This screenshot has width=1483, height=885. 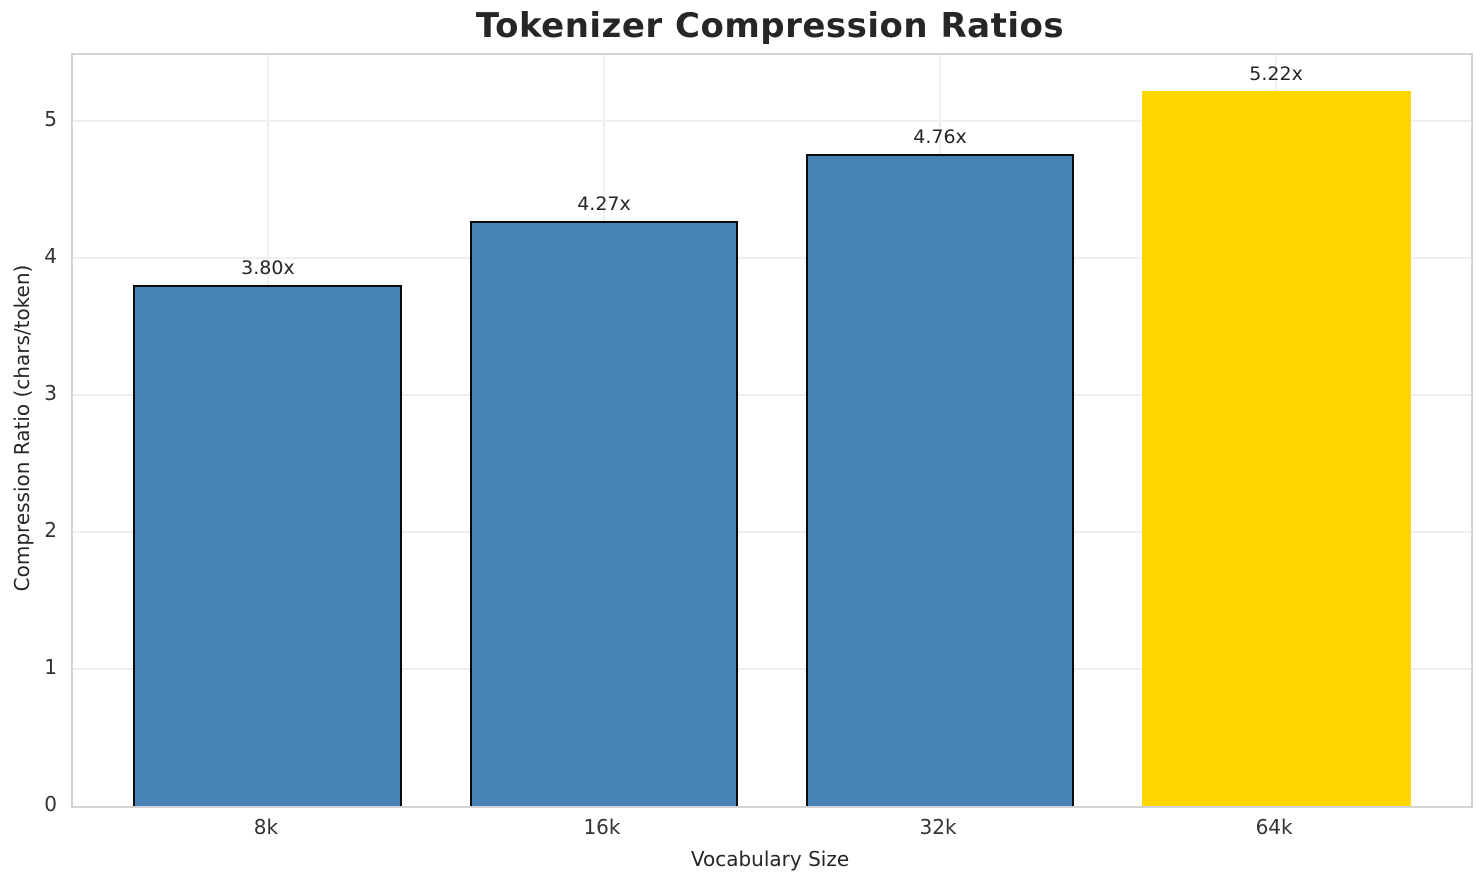 What do you see at coordinates (1276, 448) in the screenshot?
I see `bar-64k` at bounding box center [1276, 448].